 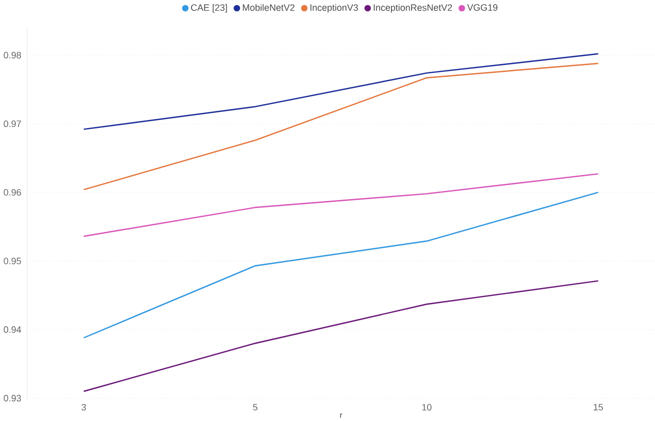 I want to click on legend-label: InceptionV3, so click(x=334, y=8).